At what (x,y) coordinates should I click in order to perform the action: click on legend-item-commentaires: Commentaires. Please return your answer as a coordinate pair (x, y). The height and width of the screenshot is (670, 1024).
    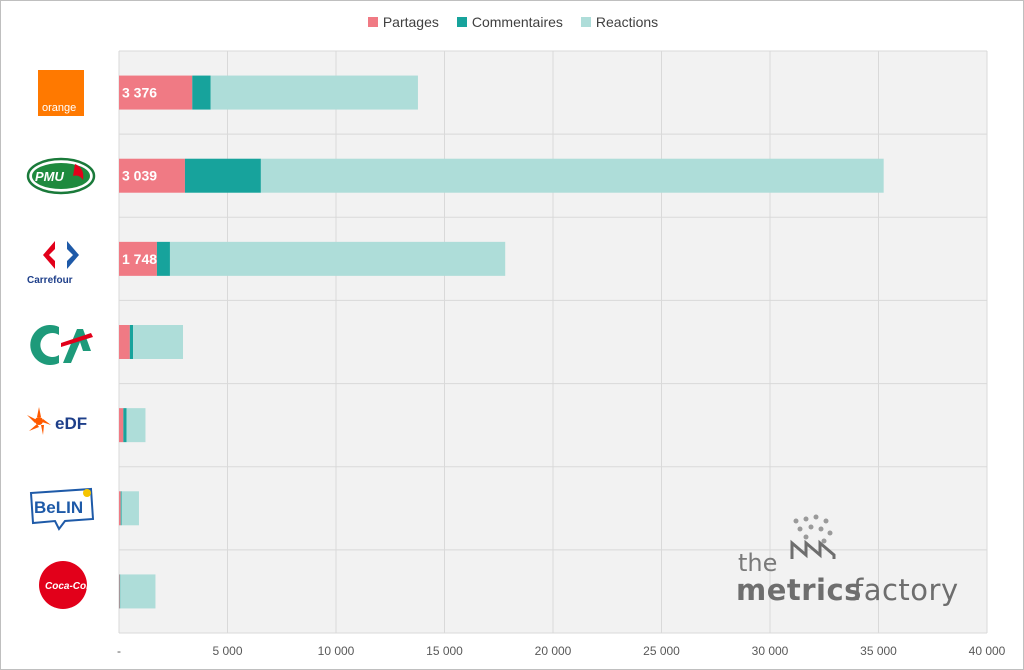
    Looking at the image, I should click on (509, 22).